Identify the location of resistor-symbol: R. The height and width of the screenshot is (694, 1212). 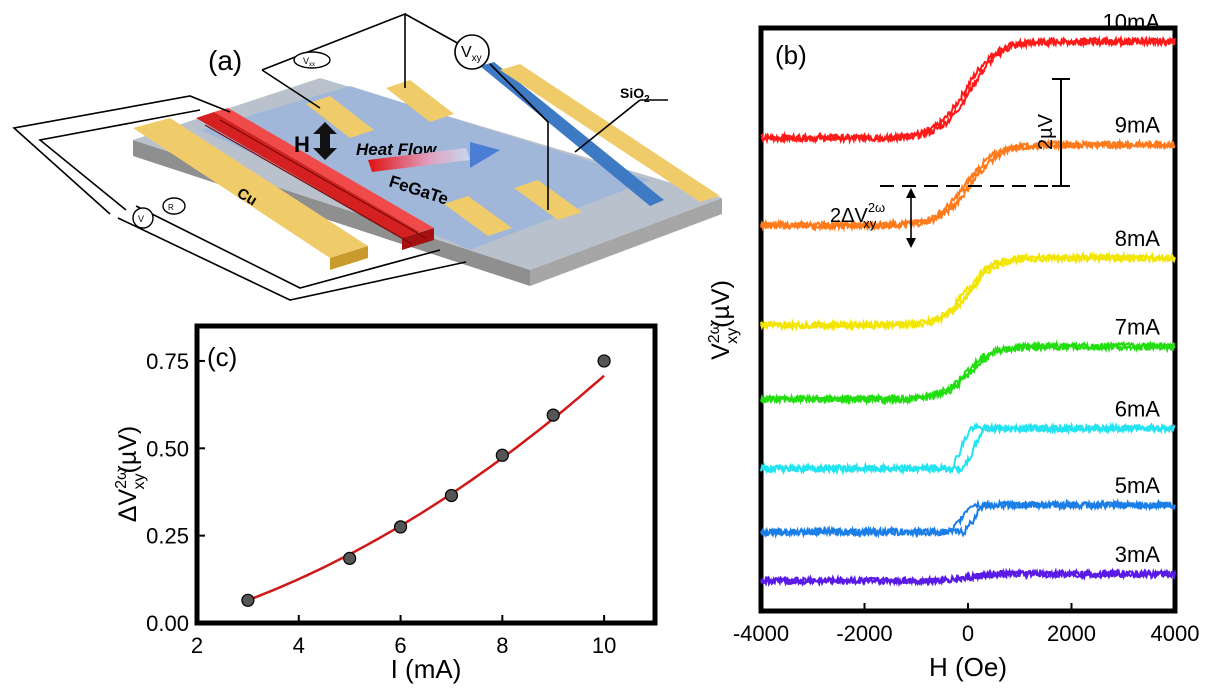
(174, 206).